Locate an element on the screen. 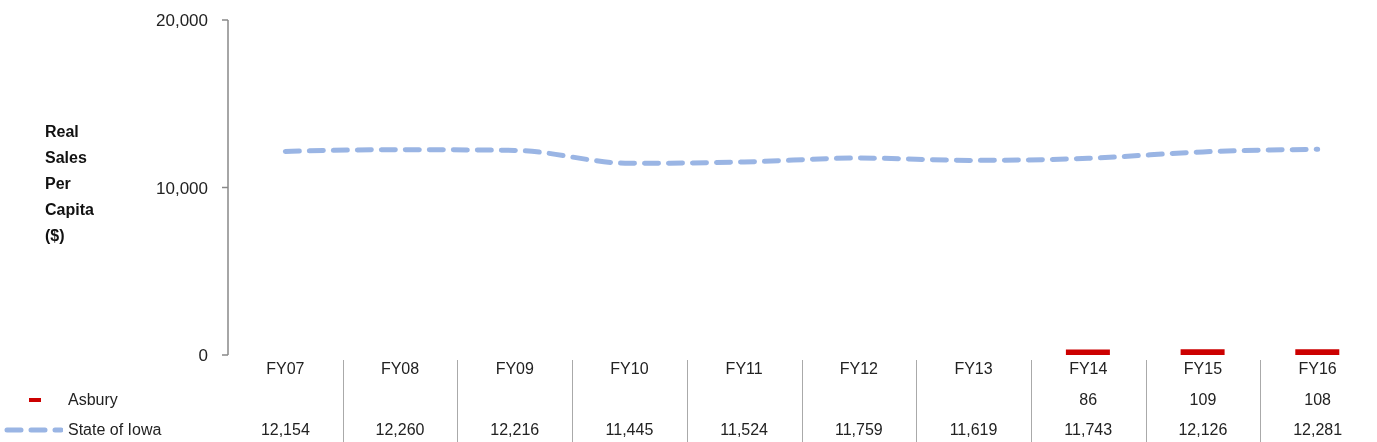 The width and height of the screenshot is (1377, 442). data-label: 11,743 is located at coordinates (1088, 429).